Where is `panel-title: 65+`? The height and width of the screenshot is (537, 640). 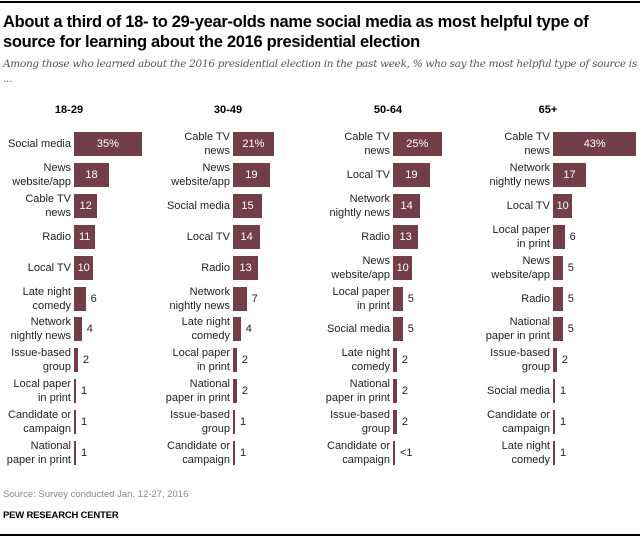
panel-title: 65+ is located at coordinates (548, 110).